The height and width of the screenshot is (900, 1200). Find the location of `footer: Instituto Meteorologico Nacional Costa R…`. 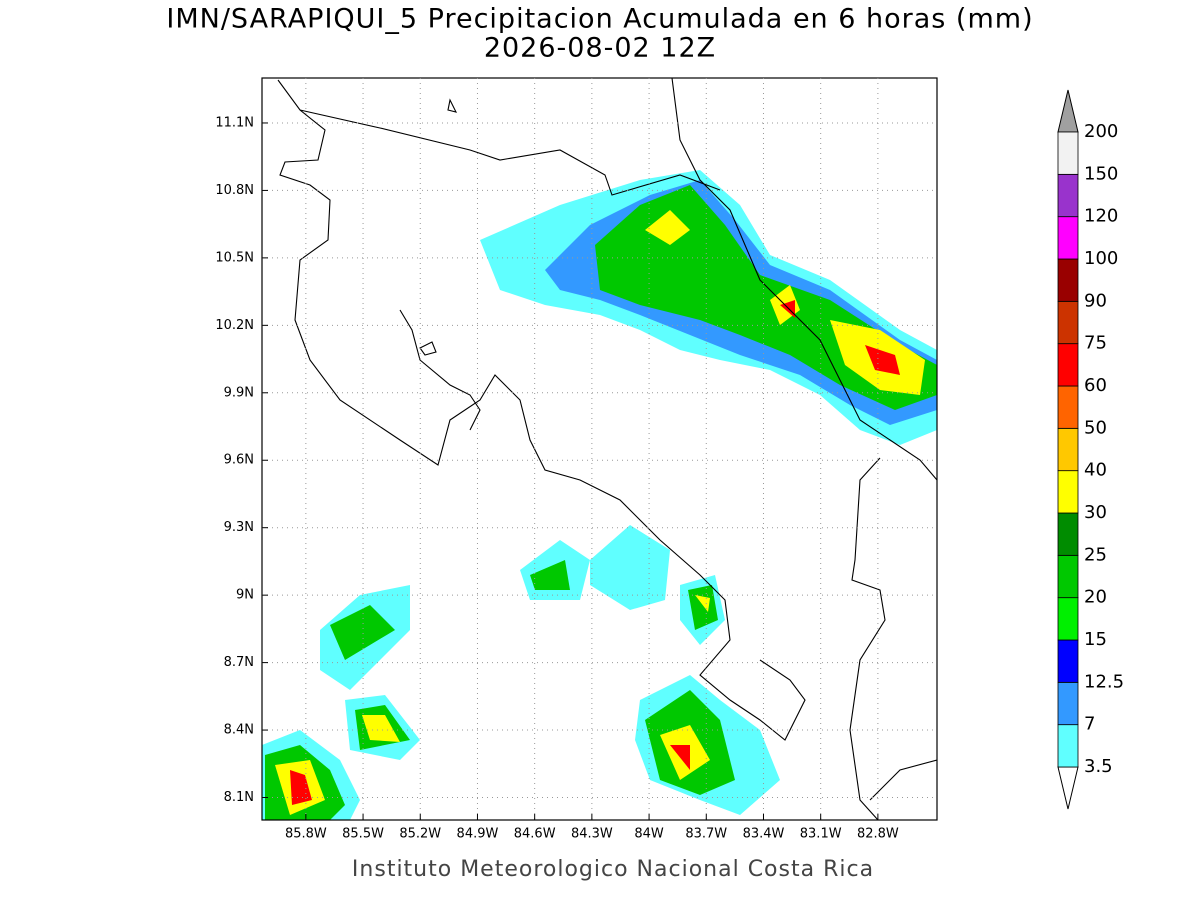

footer: Instituto Meteorologico Nacional Costa R… is located at coordinates (613, 869).